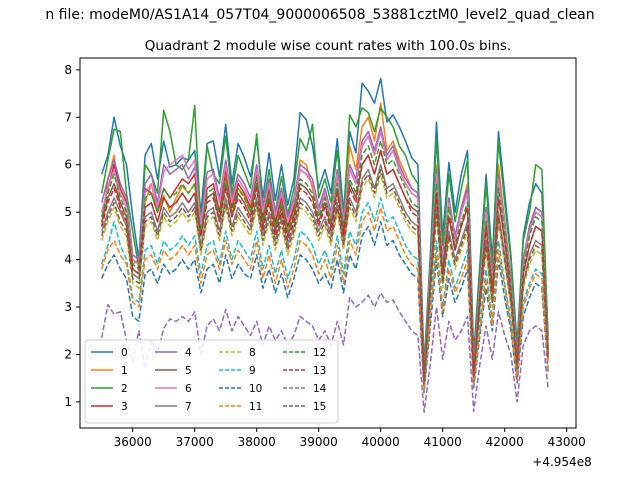 This screenshot has width=640, height=480. Describe the element at coordinates (68, 354) in the screenshot. I see `y-tick-label: 2` at that location.